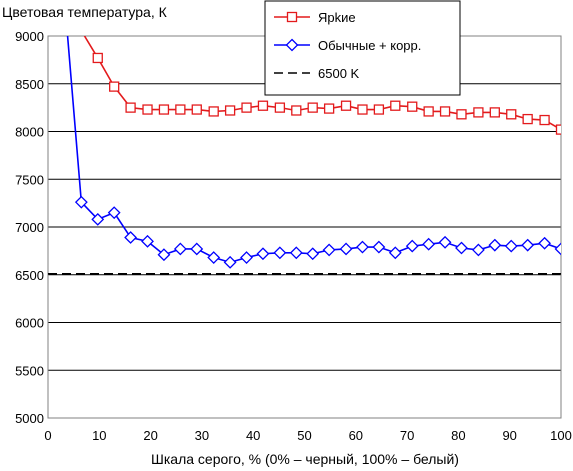 Image resolution: width=573 pixels, height=471 pixels. What do you see at coordinates (85, 12) in the screenshot?
I see `y-axis-title: Цветовая температура, К` at bounding box center [85, 12].